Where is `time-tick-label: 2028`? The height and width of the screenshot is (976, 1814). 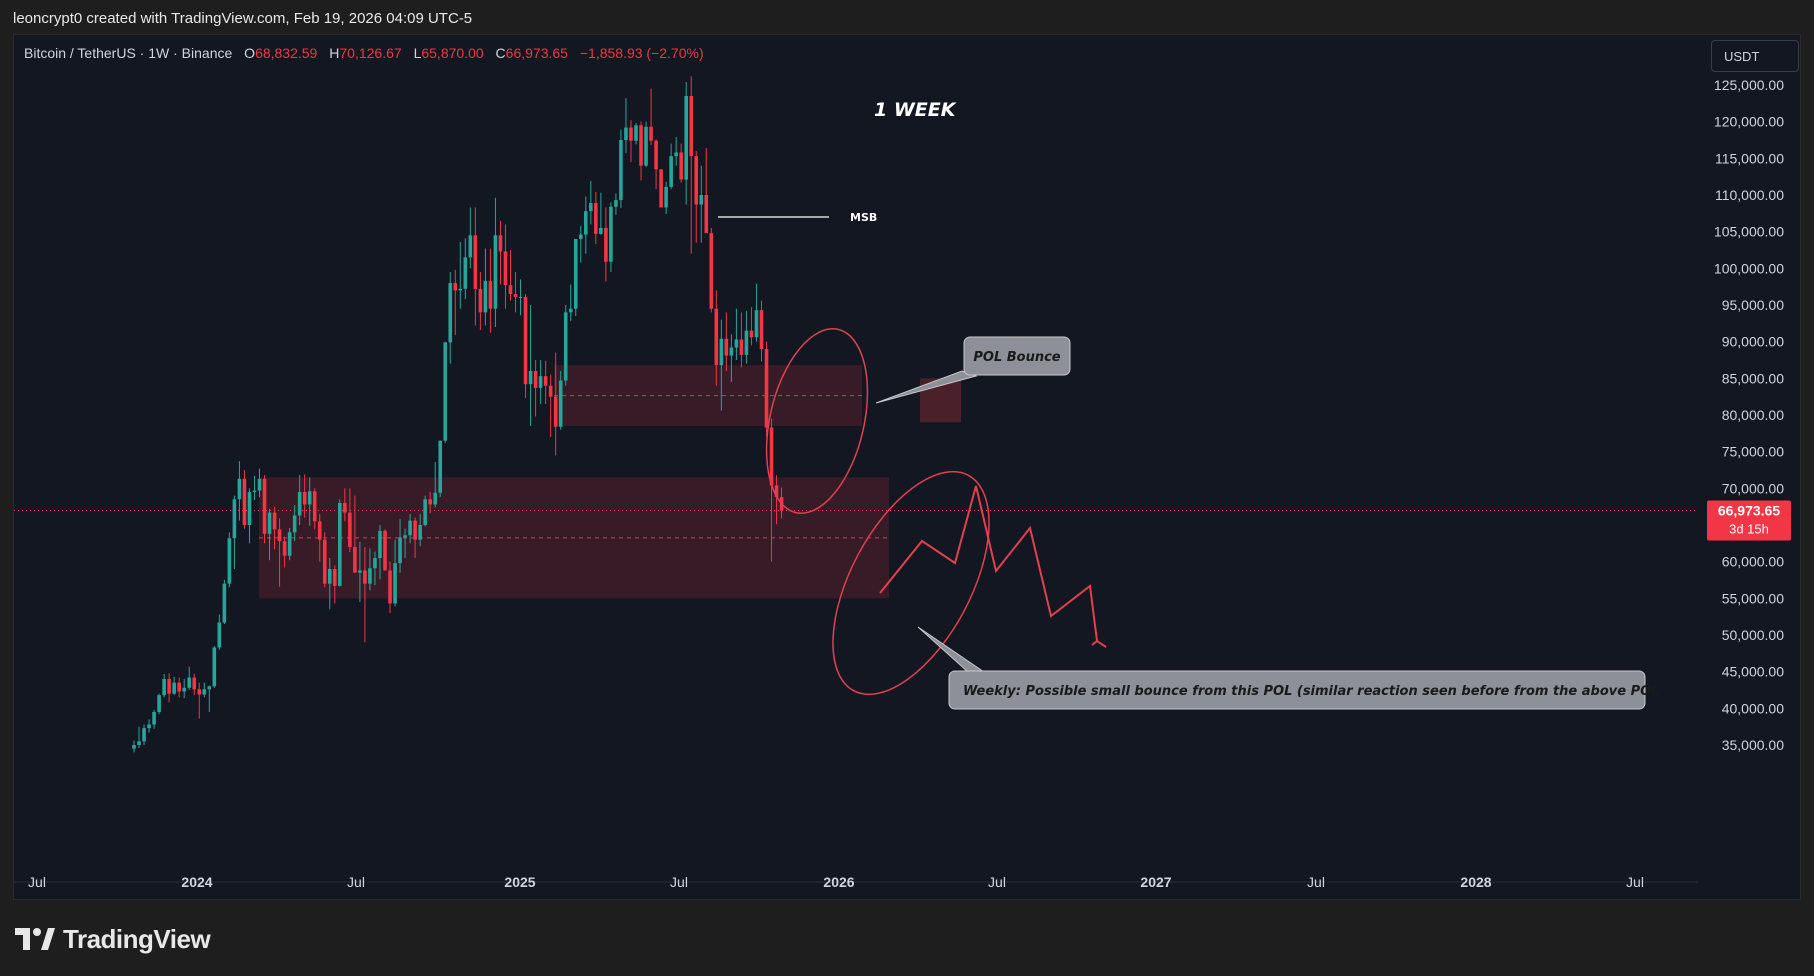
time-tick-label: 2028 is located at coordinates (1475, 882).